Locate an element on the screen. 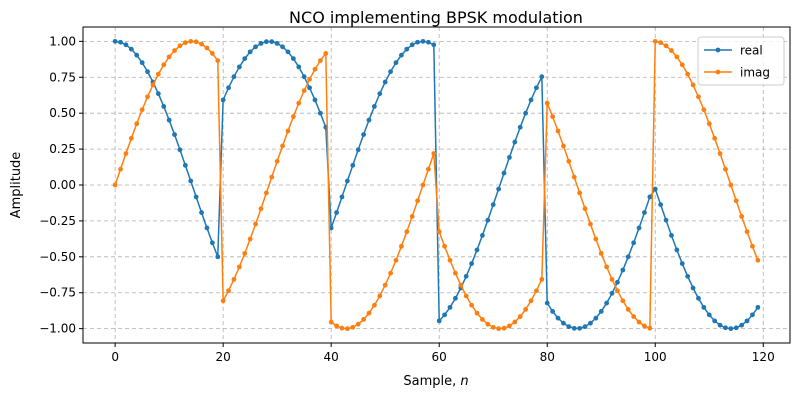  y-tick-label: 0.25 is located at coordinates (62, 149).